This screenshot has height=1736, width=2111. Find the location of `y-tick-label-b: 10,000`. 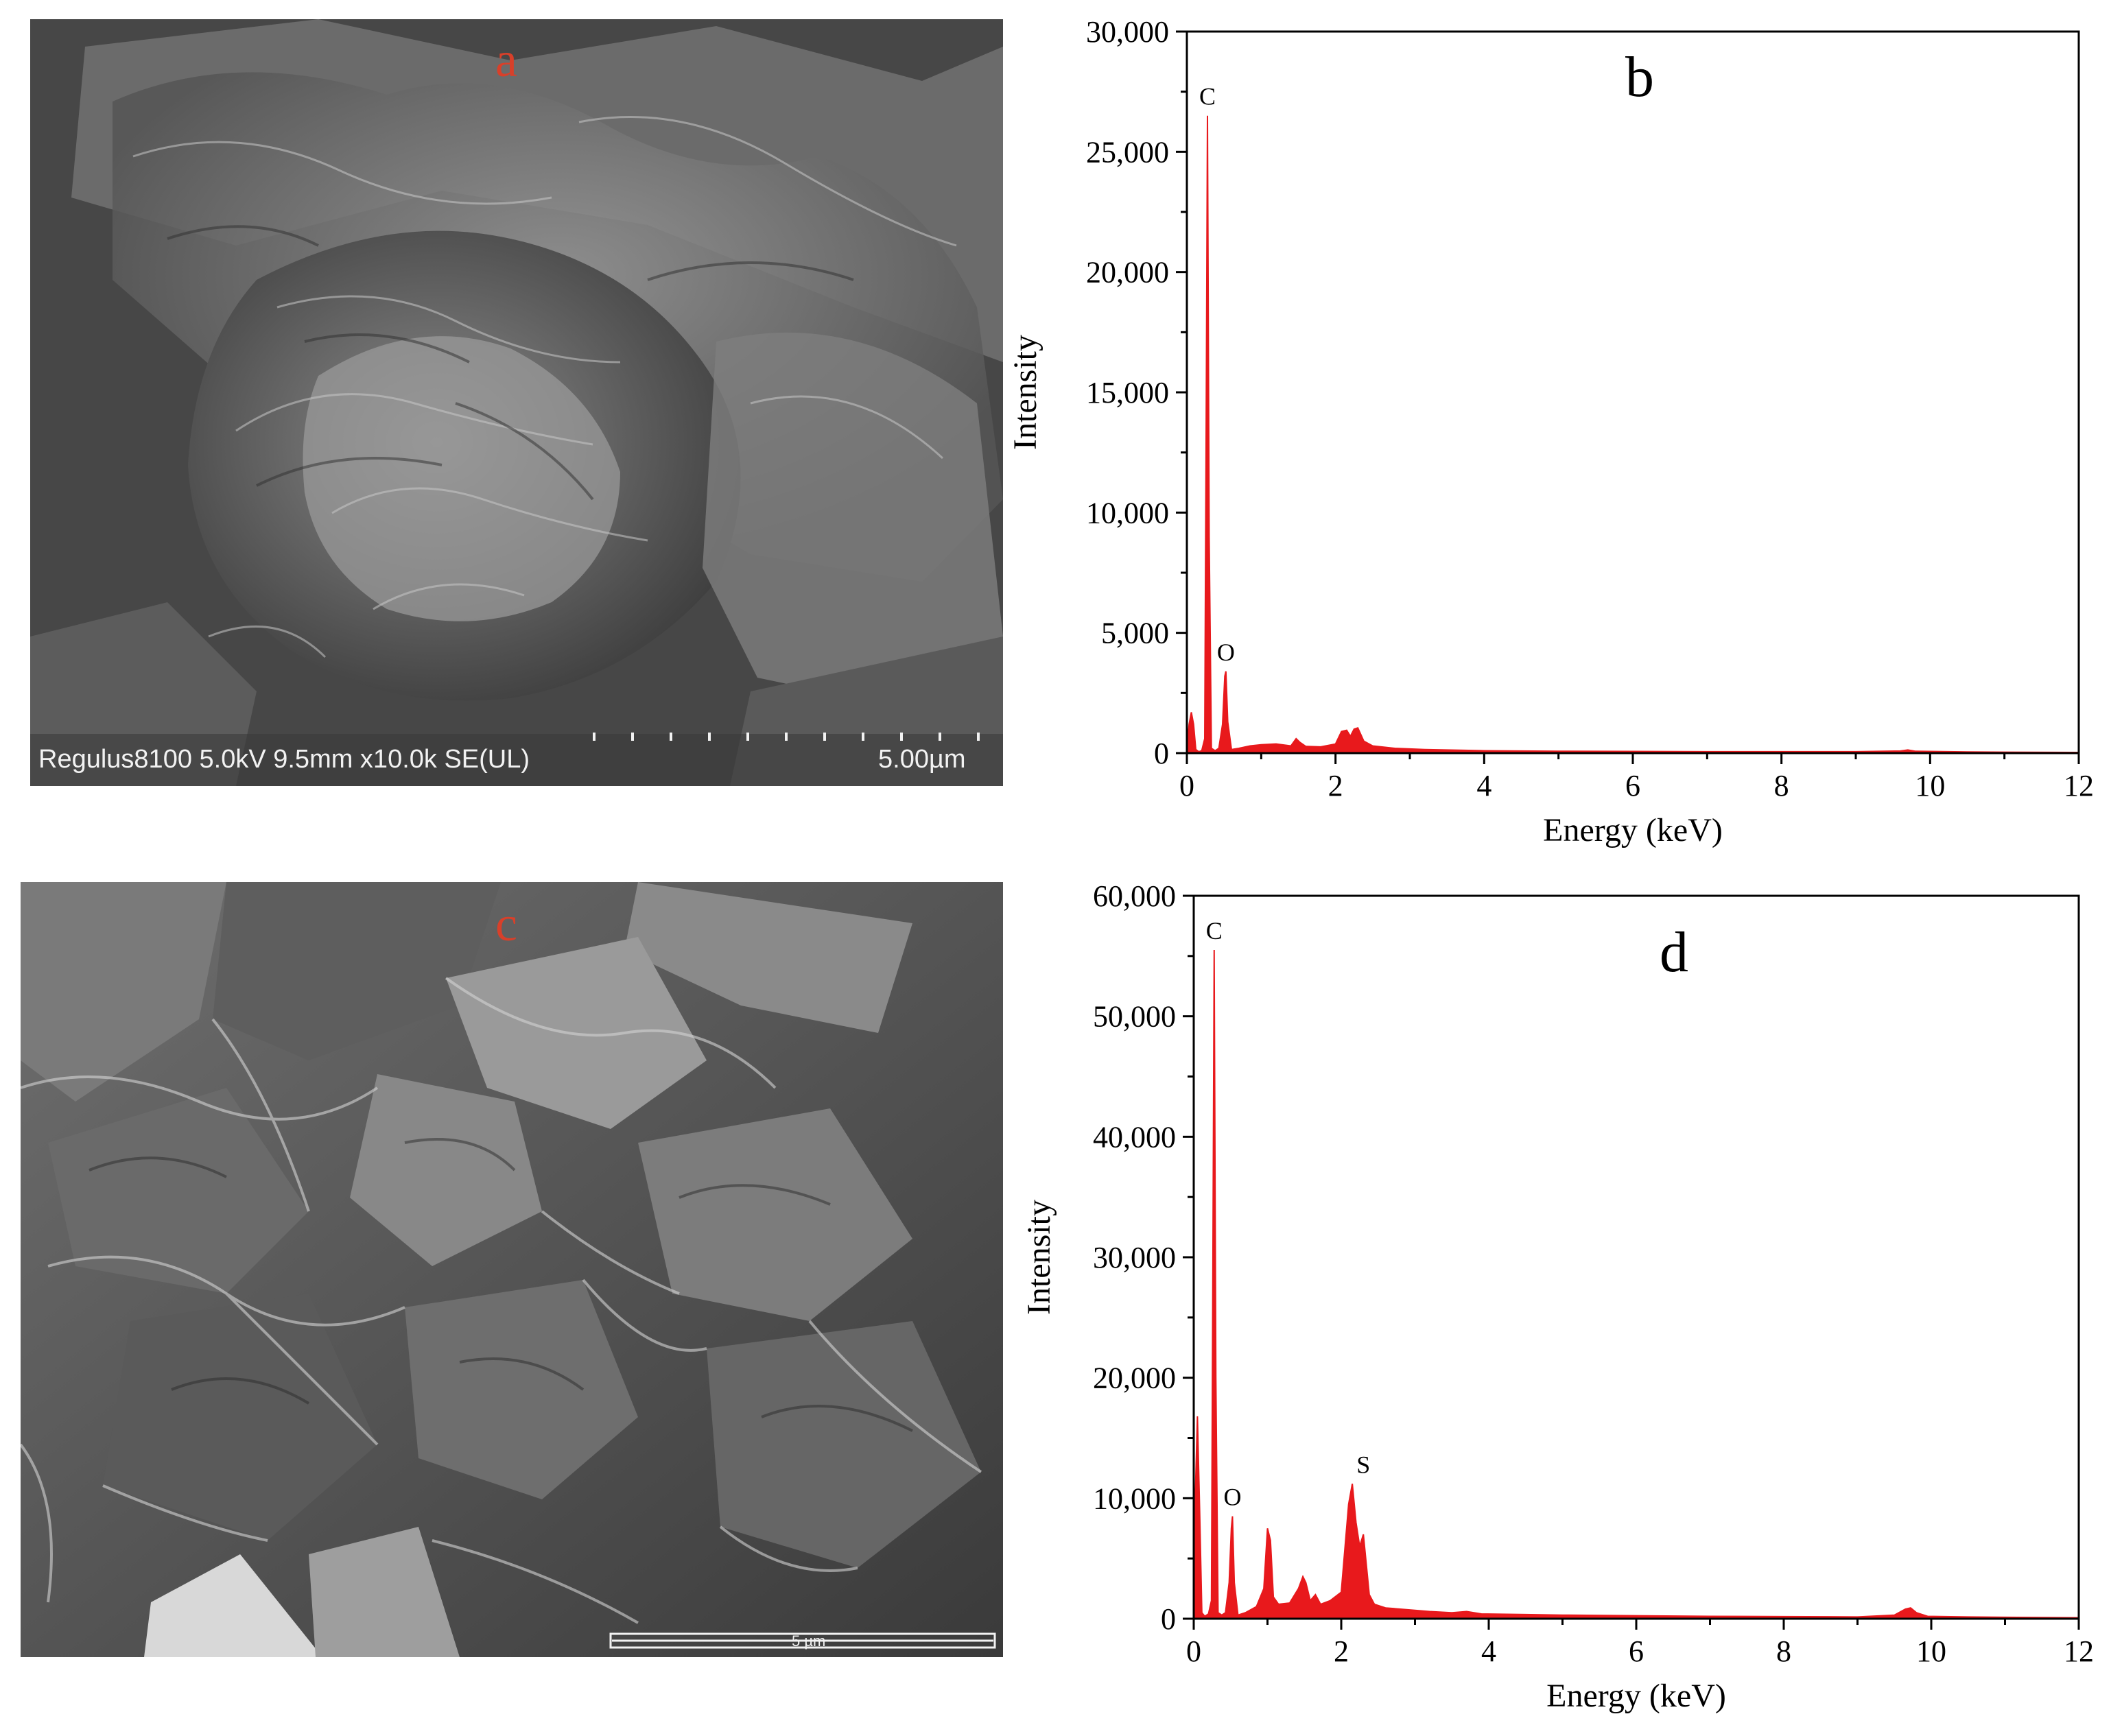

y-tick-label-b: 10,000 is located at coordinates (1127, 513).